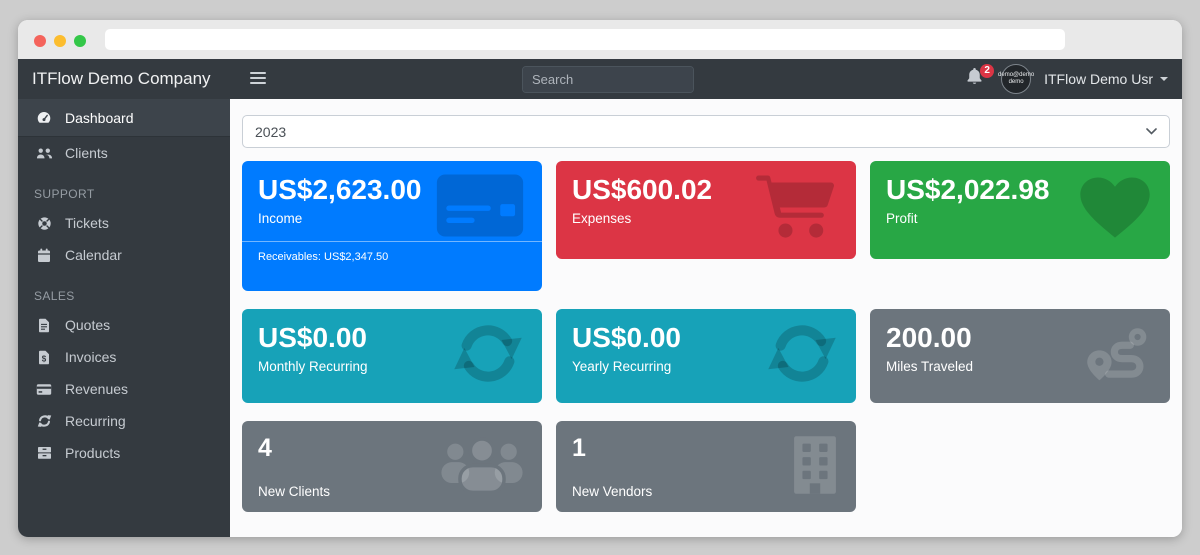 The height and width of the screenshot is (555, 1200). What do you see at coordinates (797, 210) in the screenshot?
I see `shopping-cart-icon` at bounding box center [797, 210].